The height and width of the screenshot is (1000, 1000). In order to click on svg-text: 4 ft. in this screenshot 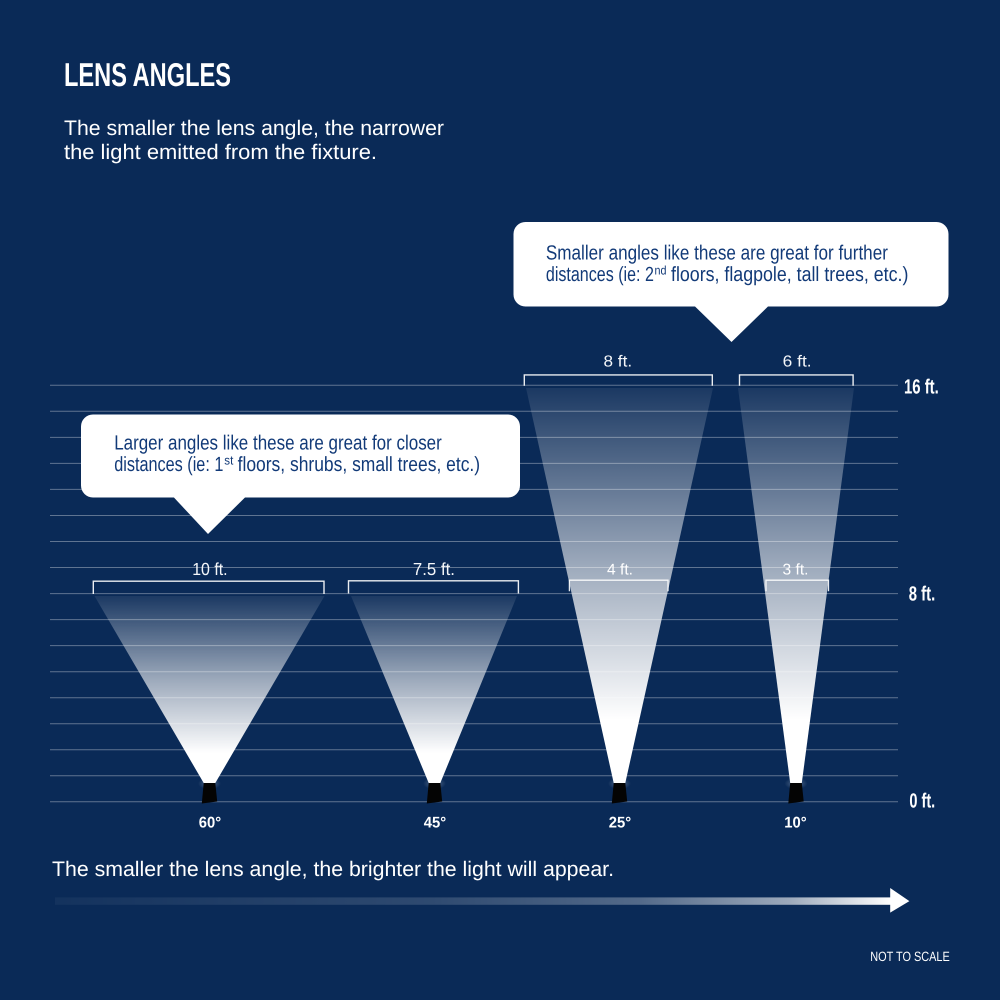, I will do `click(620, 569)`.